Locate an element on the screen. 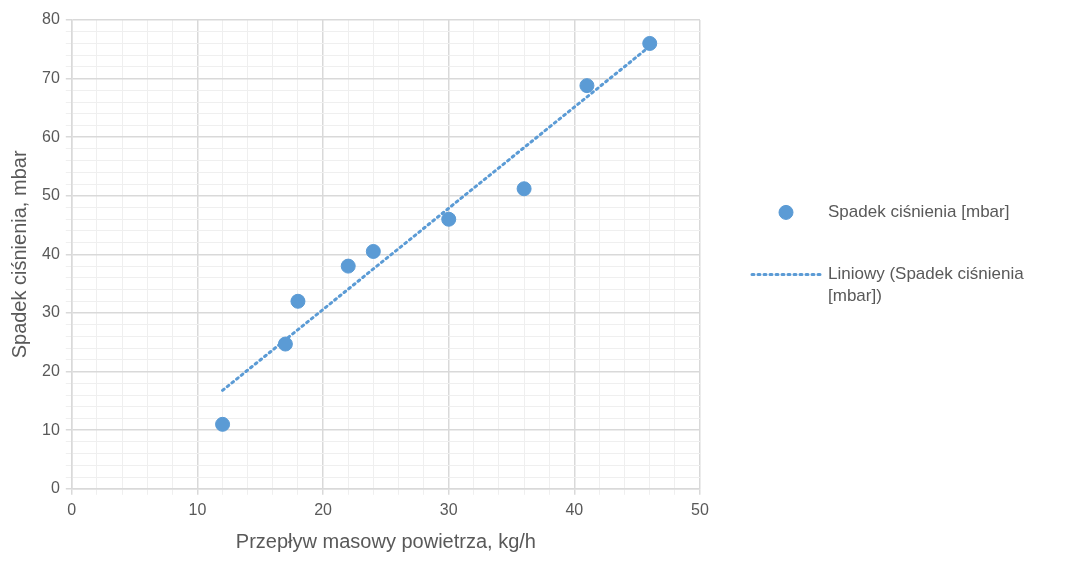 The image size is (1080, 562). y-tick-label: 20 is located at coordinates (51, 371).